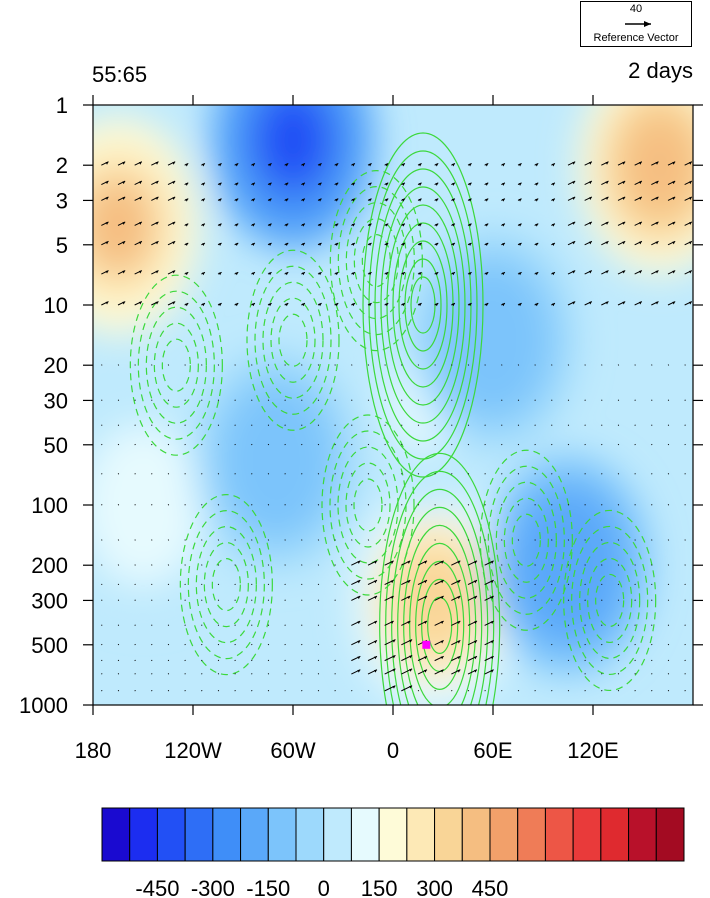 The image size is (710, 898). Describe the element at coordinates (157, 887) in the screenshot. I see `colorbar-label: -450` at that location.